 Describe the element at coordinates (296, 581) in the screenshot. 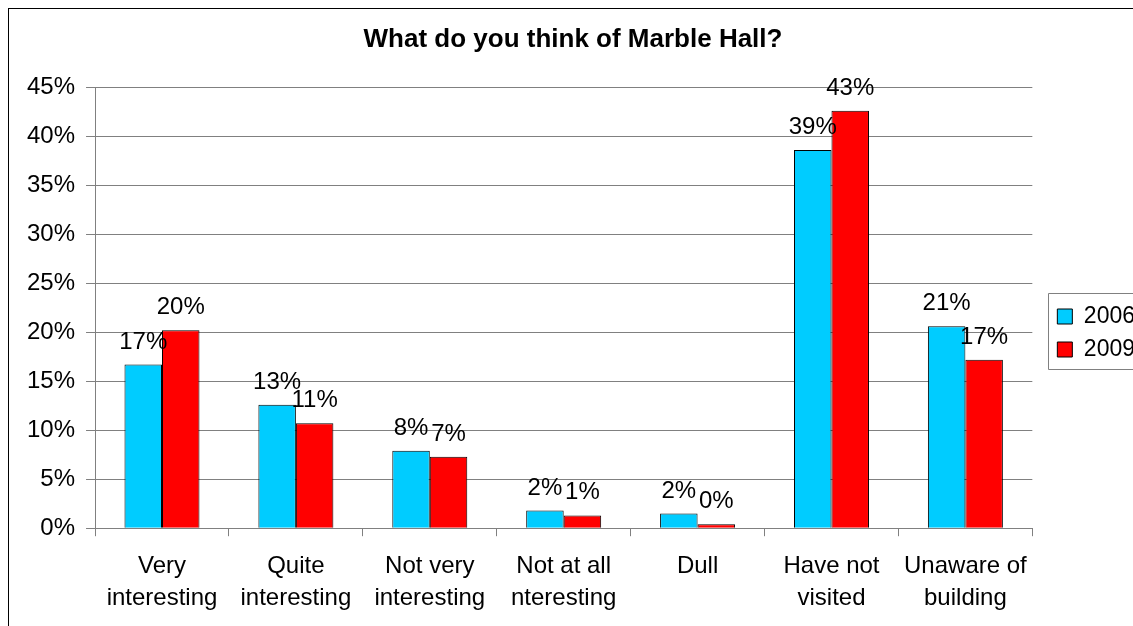

I see `x-tick-label: Quite interesting` at that location.